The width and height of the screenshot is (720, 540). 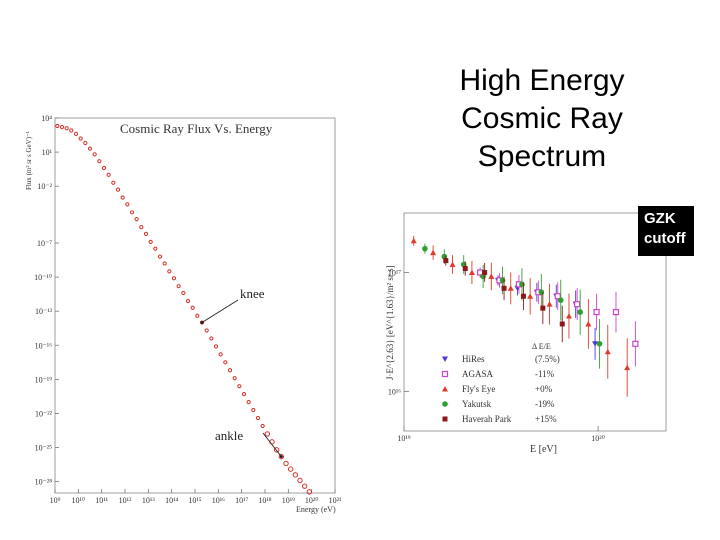 I want to click on left-y-tick-label: 10⁻¹³, so click(x=44, y=311).